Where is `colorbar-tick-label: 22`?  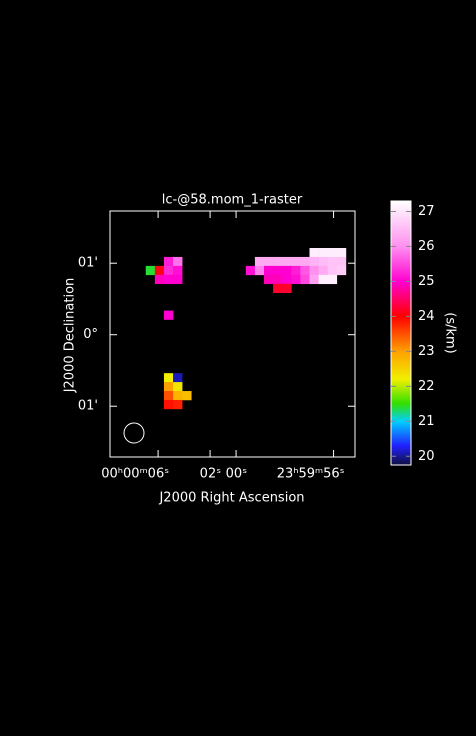 colorbar-tick-label: 22 is located at coordinates (426, 386).